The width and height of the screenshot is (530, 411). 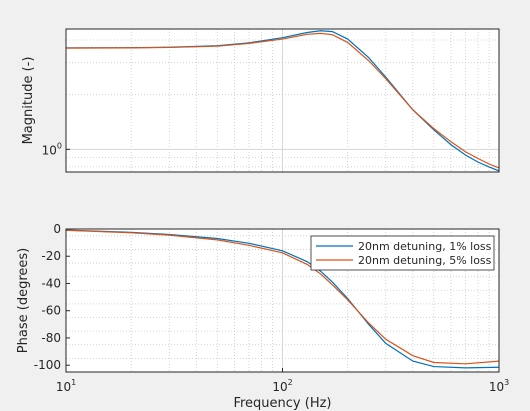 I want to click on y-axis-label: Magnitude (-), so click(x=28, y=101).